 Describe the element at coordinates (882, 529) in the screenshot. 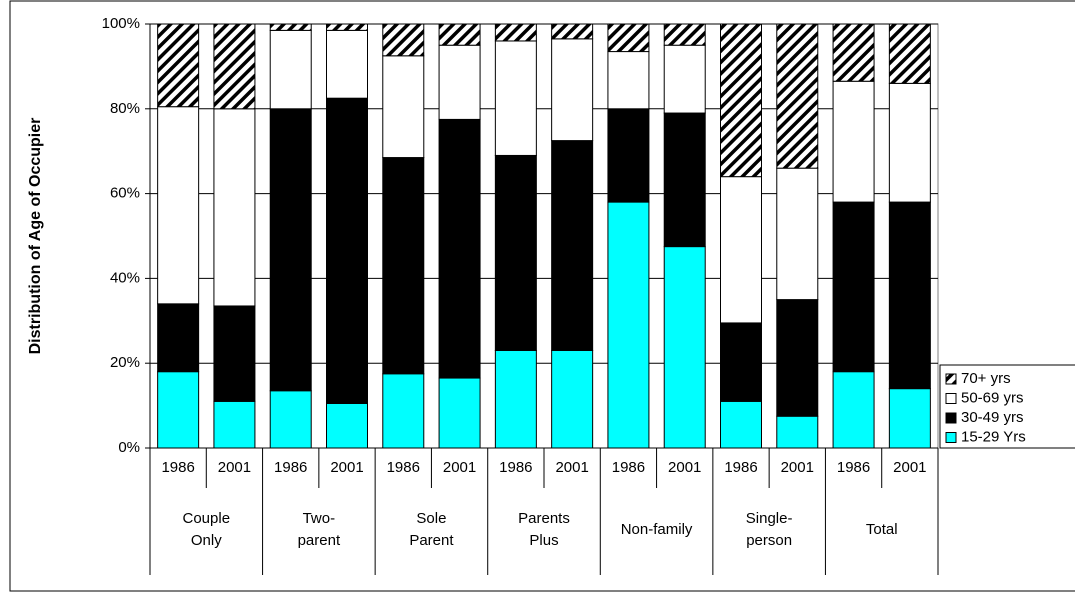

I see `group-label: Total` at that location.